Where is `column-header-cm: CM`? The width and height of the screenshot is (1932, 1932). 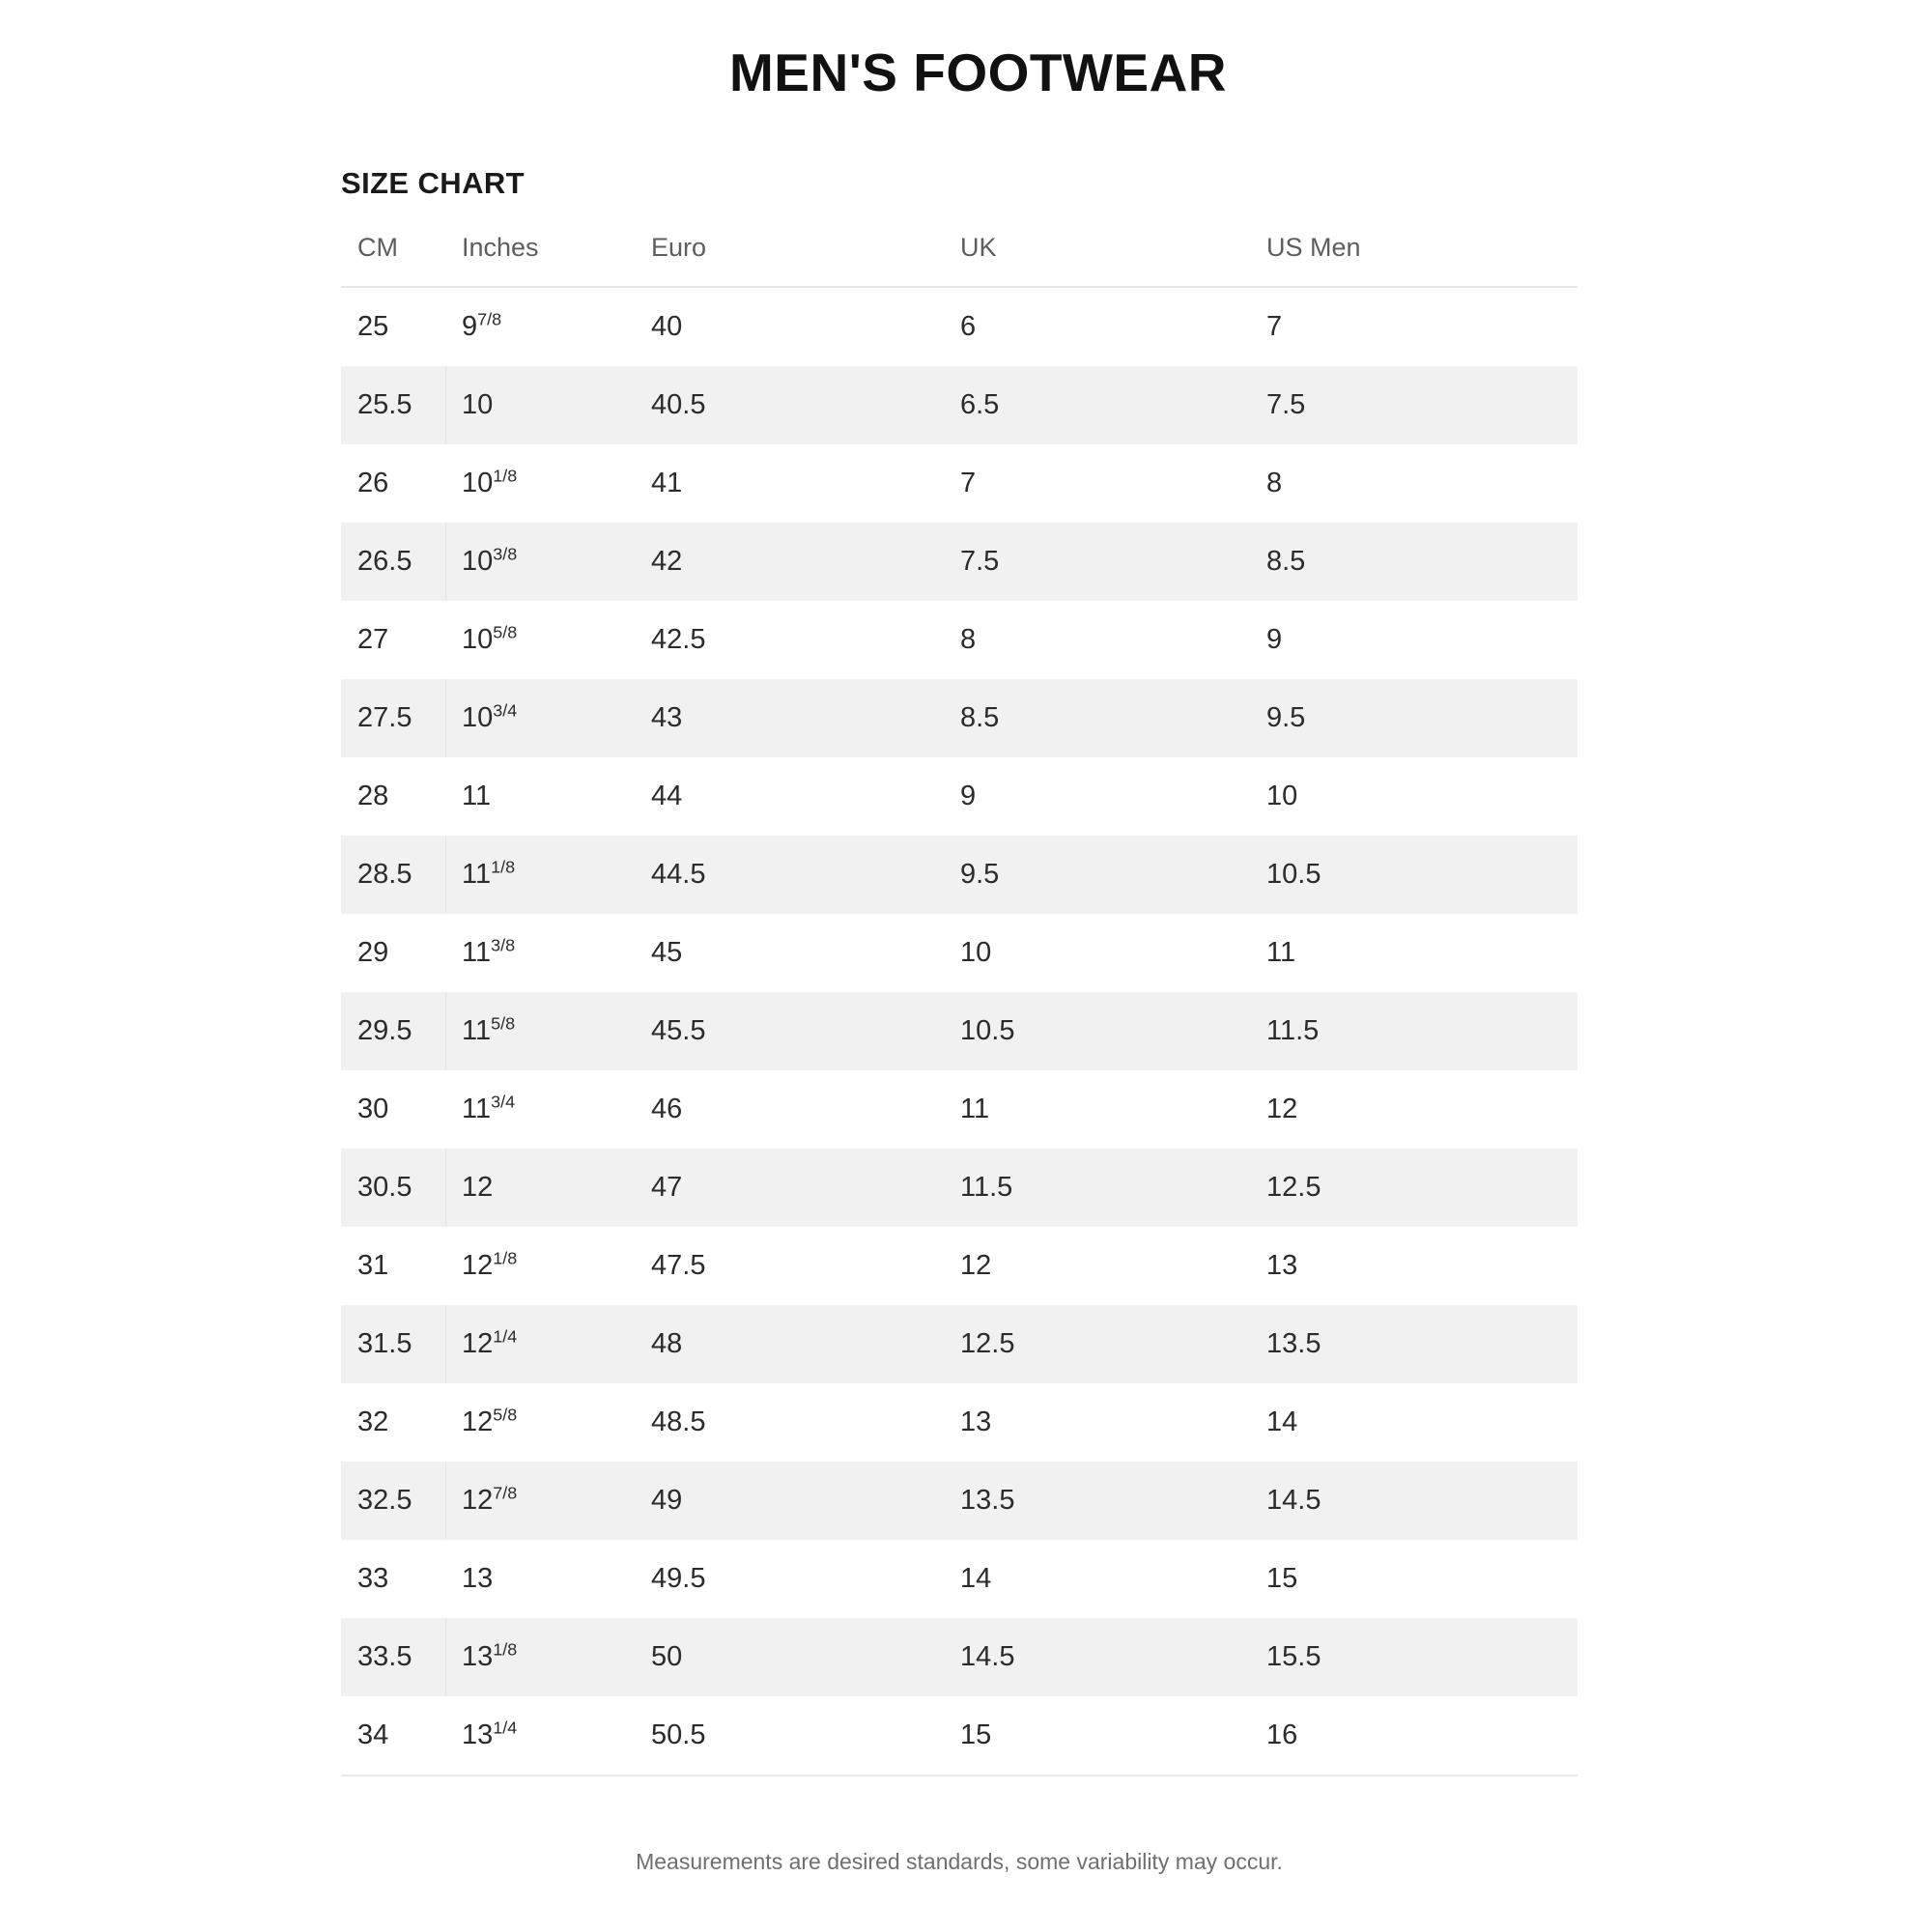
column-header-cm: CM is located at coordinates (393, 261).